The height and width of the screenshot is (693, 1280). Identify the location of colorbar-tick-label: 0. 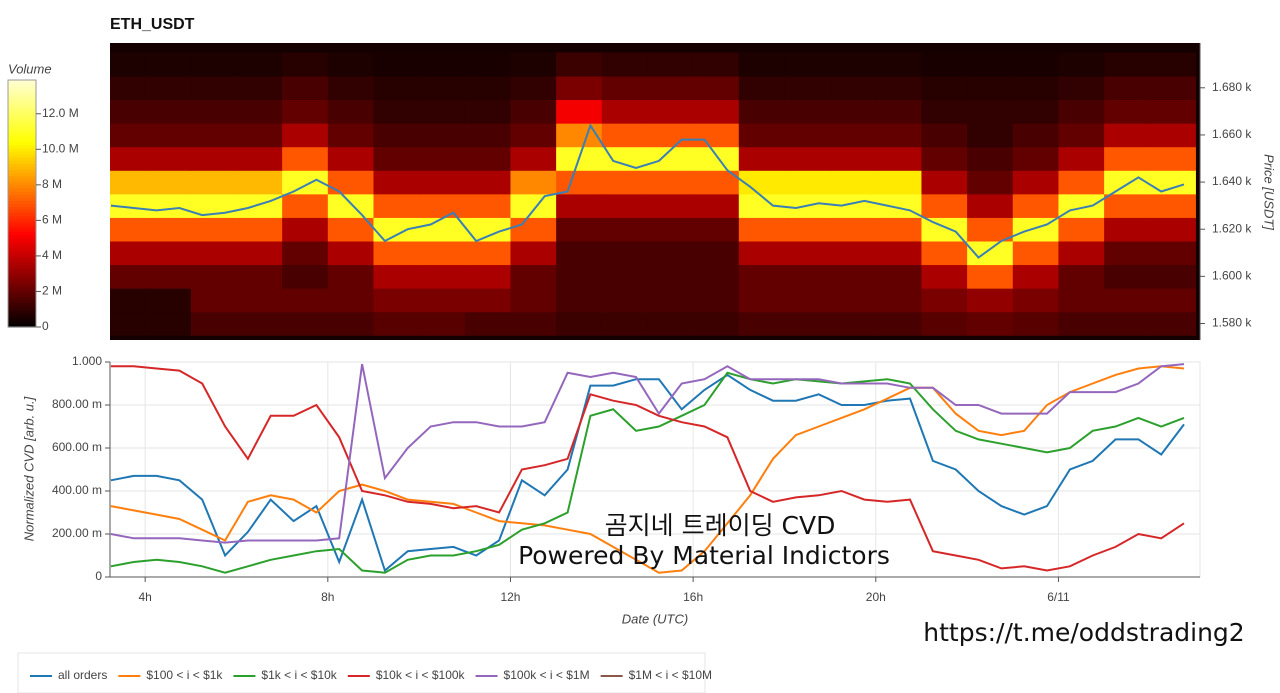
(45, 326).